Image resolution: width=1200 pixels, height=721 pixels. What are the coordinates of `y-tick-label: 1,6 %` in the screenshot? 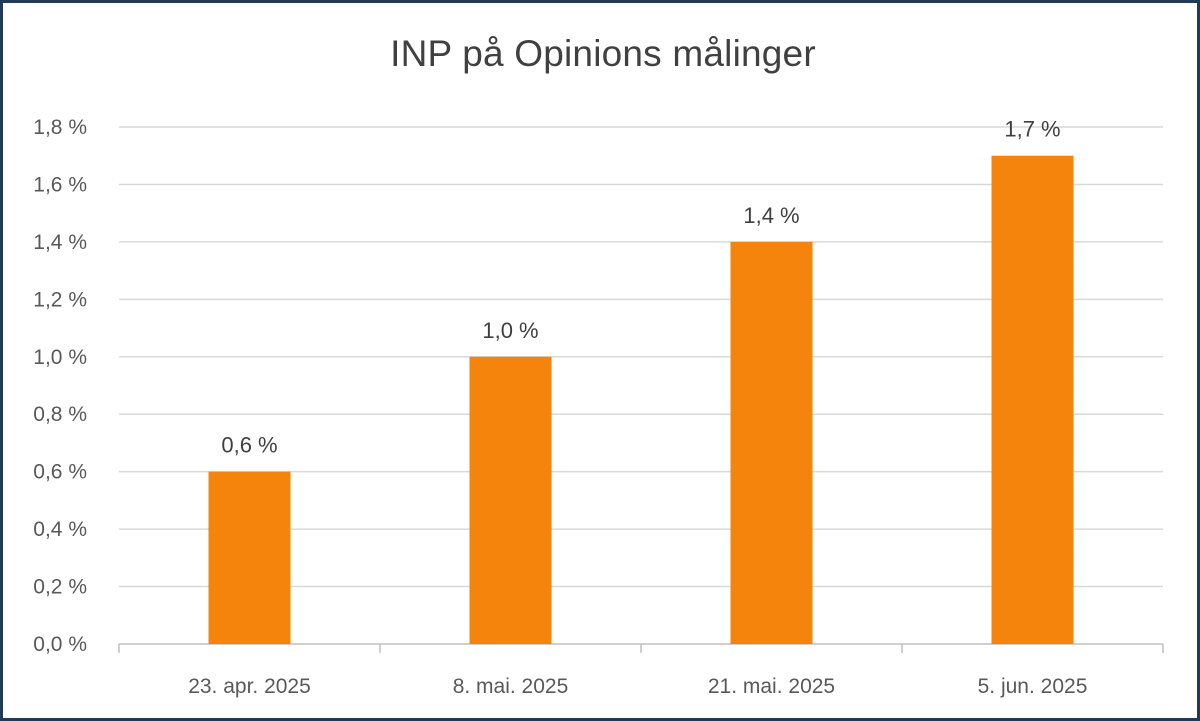 It's located at (60, 184).